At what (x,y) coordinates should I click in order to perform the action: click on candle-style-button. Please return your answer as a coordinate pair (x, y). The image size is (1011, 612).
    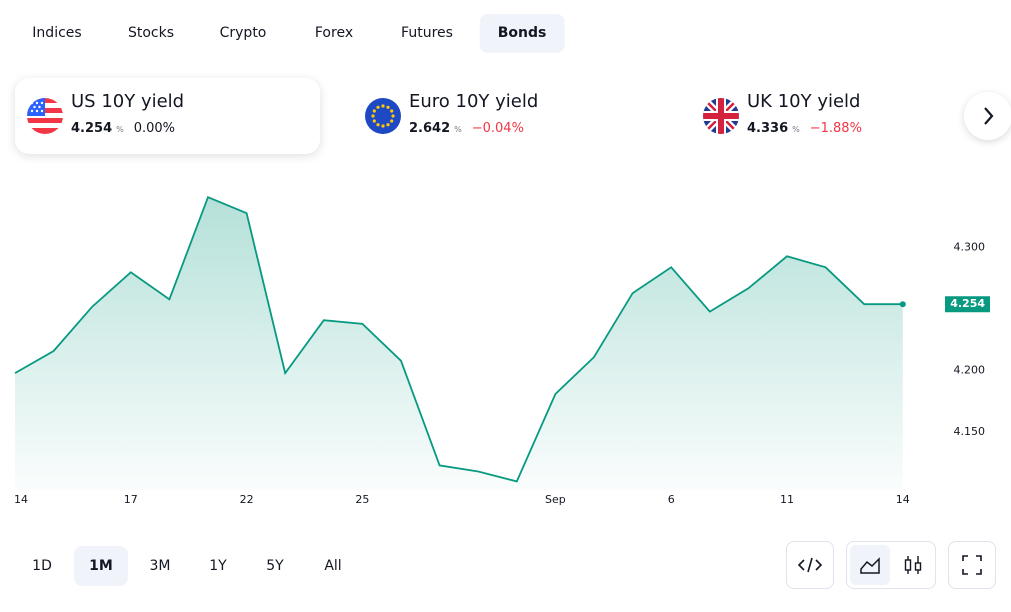
    Looking at the image, I should click on (913, 565).